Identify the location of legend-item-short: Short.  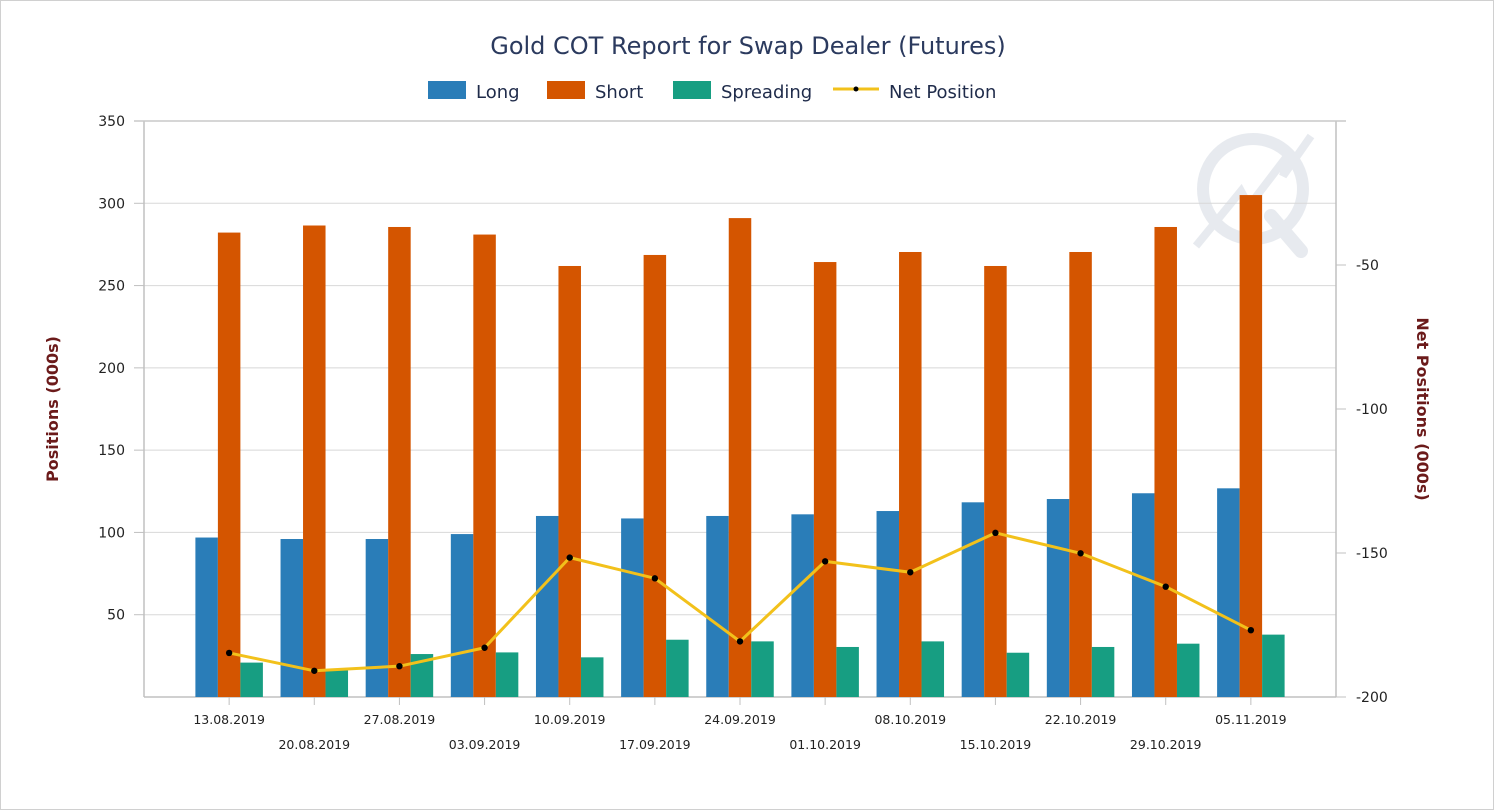
(595, 92).